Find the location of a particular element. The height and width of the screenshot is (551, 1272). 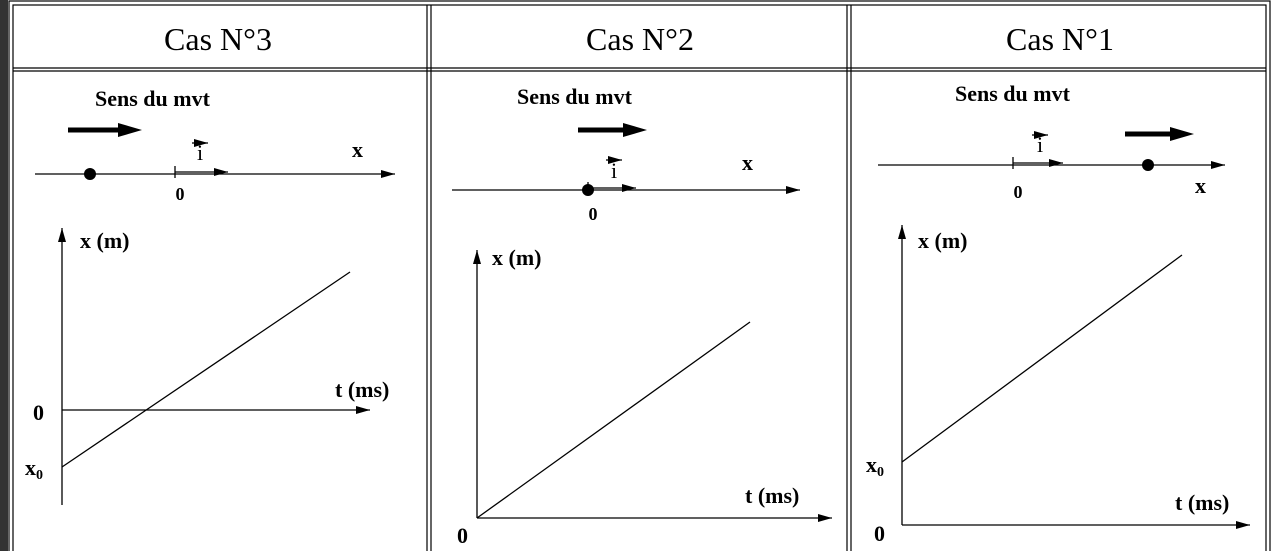

column-header: Cas N°3 is located at coordinates (218, 39).